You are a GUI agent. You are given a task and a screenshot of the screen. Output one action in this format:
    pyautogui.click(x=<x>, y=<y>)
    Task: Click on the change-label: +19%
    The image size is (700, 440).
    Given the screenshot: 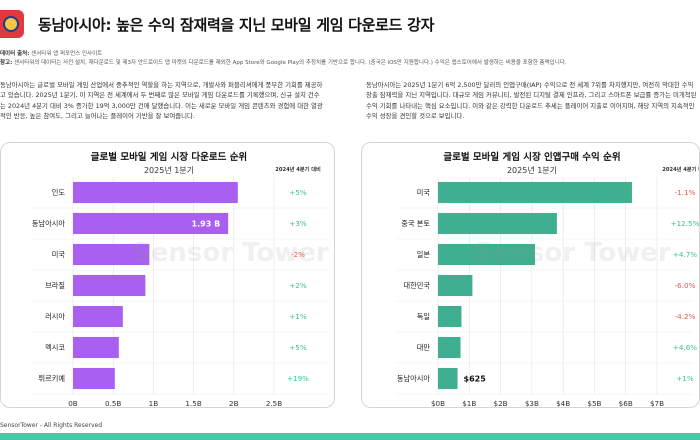 What is the action you would take?
    pyautogui.click(x=298, y=378)
    